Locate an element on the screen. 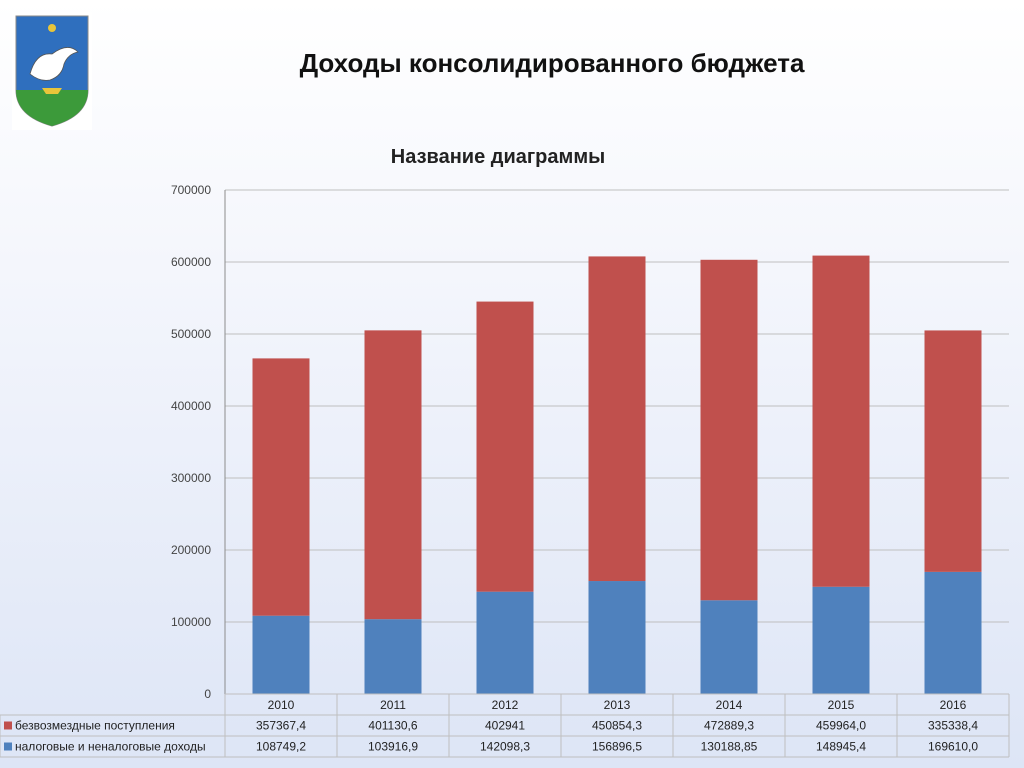 This screenshot has width=1024, height=768. data-label: 142098,3 is located at coordinates (505, 747).